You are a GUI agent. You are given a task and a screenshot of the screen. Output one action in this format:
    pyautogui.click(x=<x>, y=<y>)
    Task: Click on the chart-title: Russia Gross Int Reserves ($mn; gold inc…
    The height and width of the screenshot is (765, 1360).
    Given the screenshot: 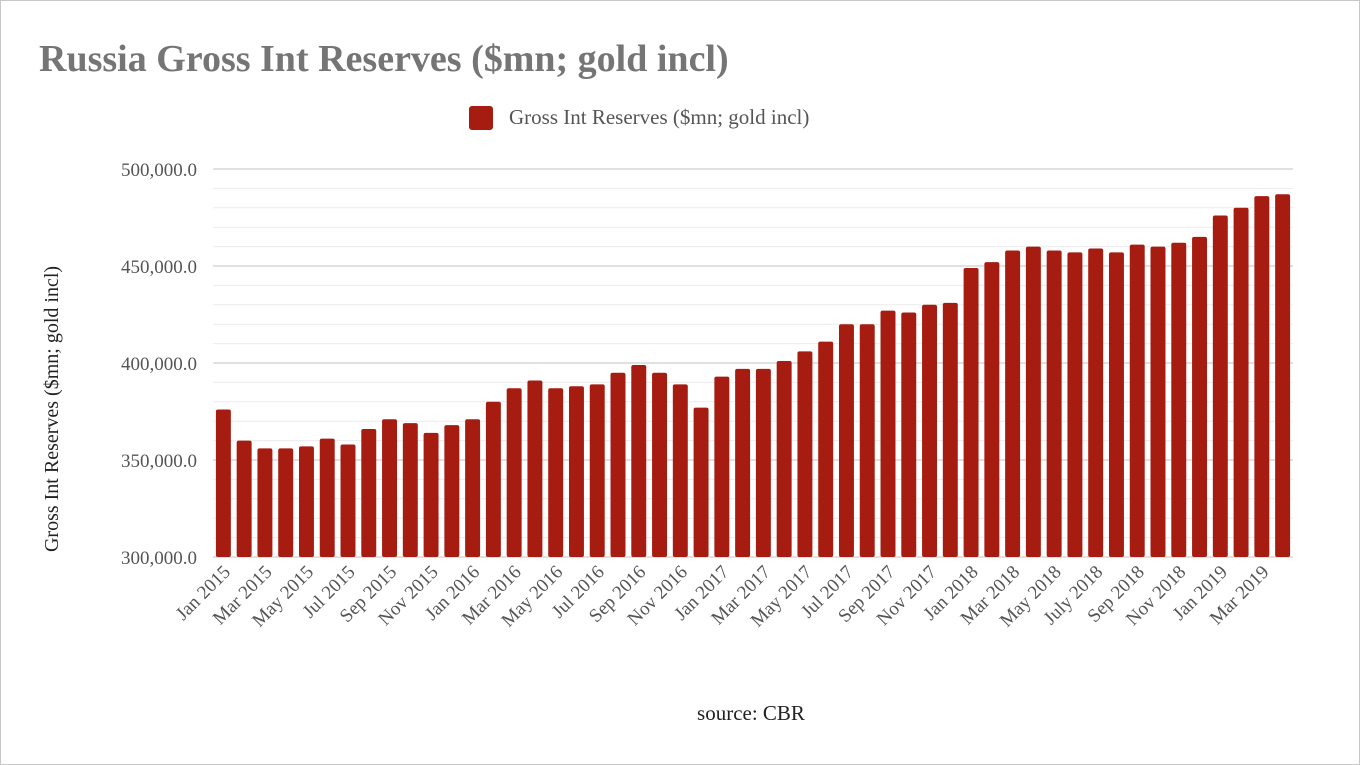 What is the action you would take?
    pyautogui.click(x=384, y=59)
    